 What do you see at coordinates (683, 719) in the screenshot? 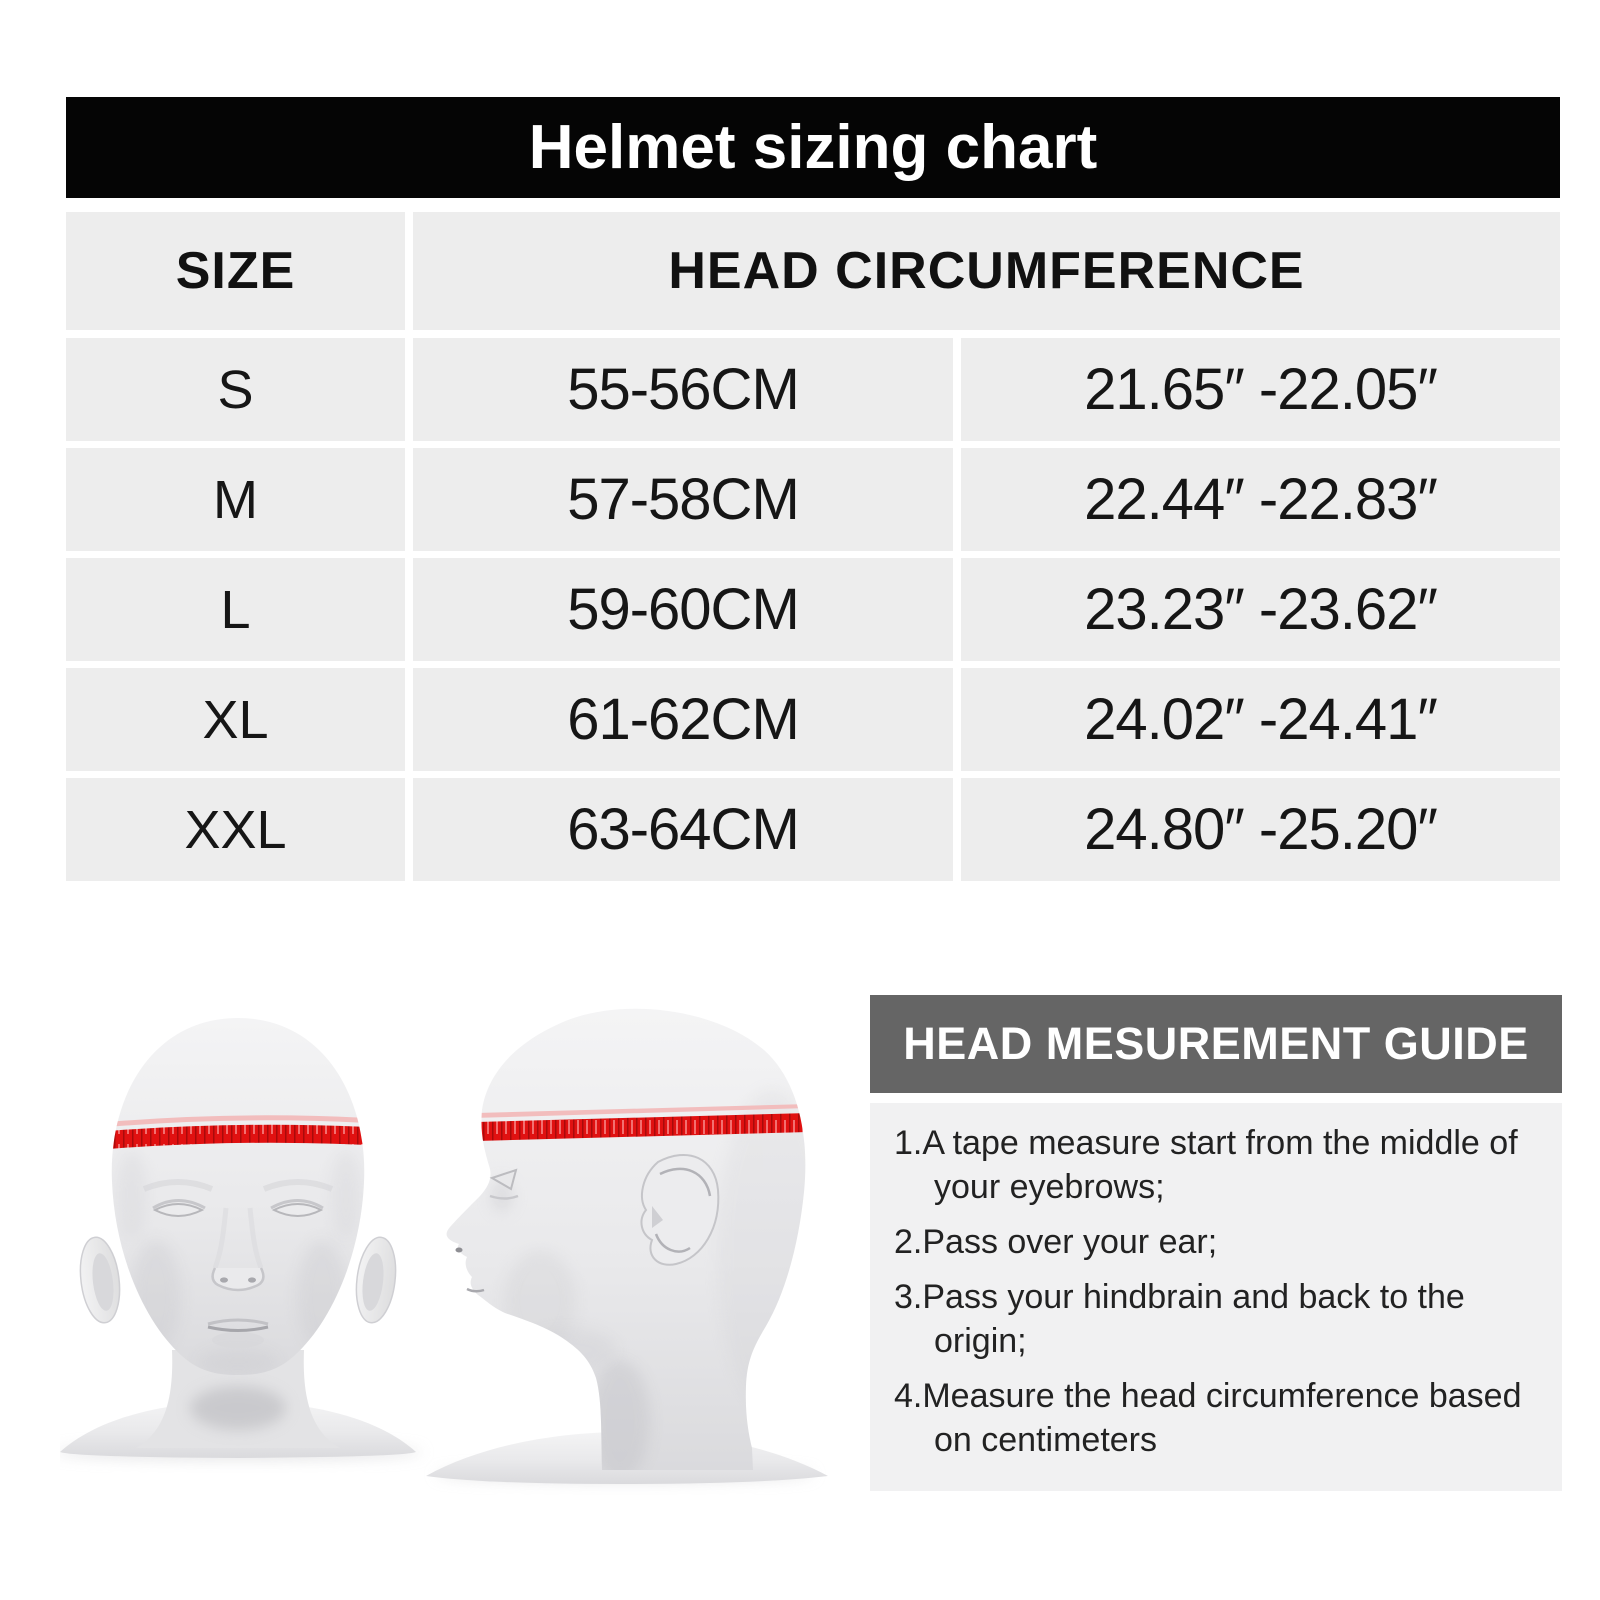
I see `cell-cm: 61-62CM` at bounding box center [683, 719].